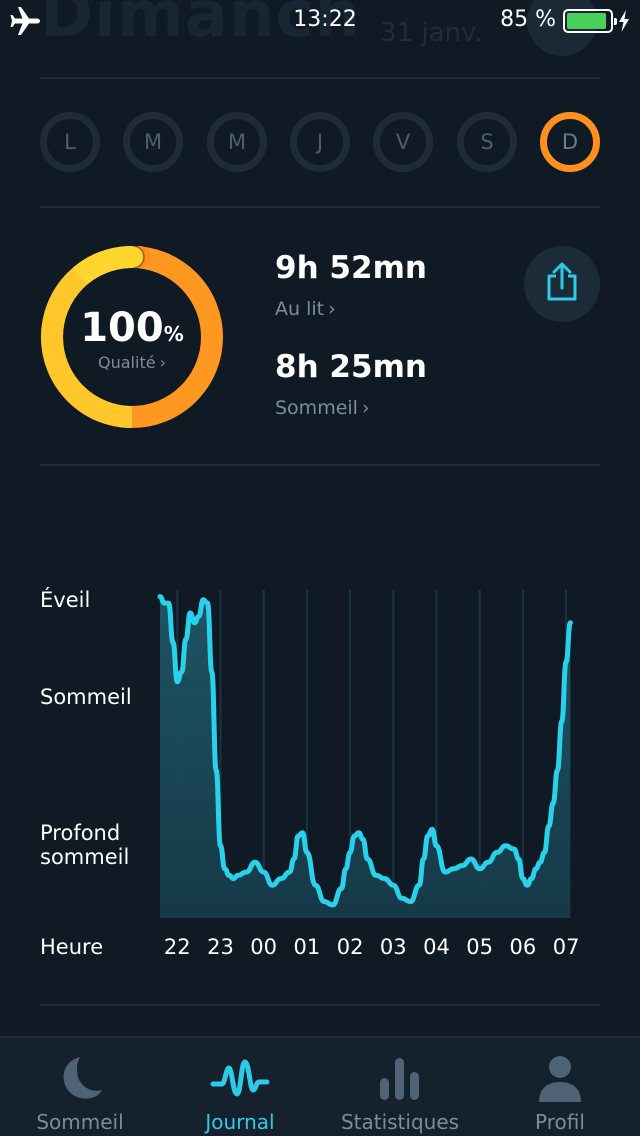 Image resolution: width=640 pixels, height=1136 pixels. What do you see at coordinates (393, 947) in the screenshot?
I see `x-tick-label: 03` at bounding box center [393, 947].